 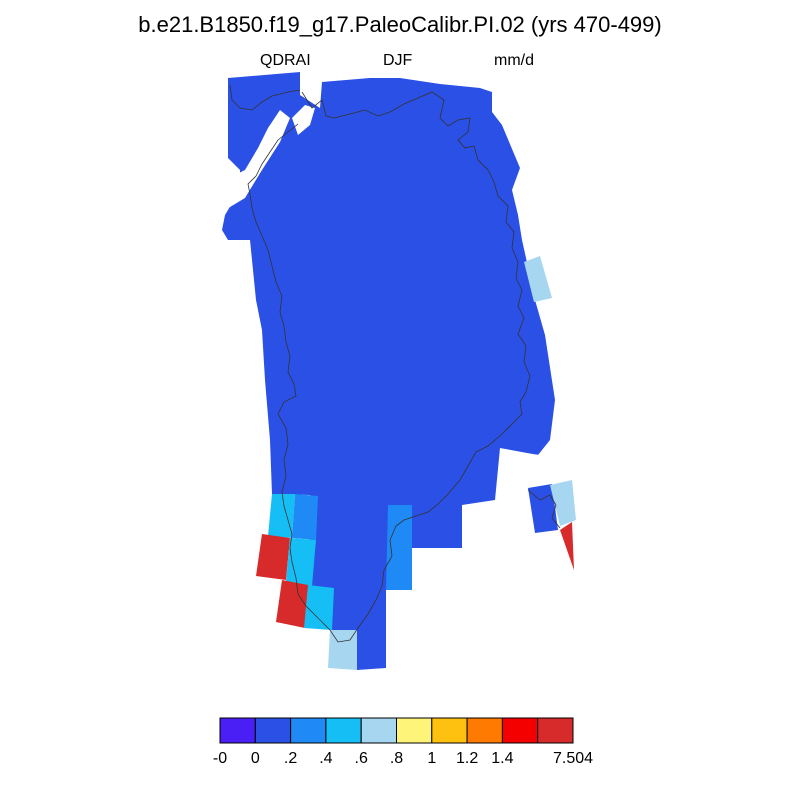 What do you see at coordinates (524, 471) in the screenshot?
I see `ice-gap-east` at bounding box center [524, 471].